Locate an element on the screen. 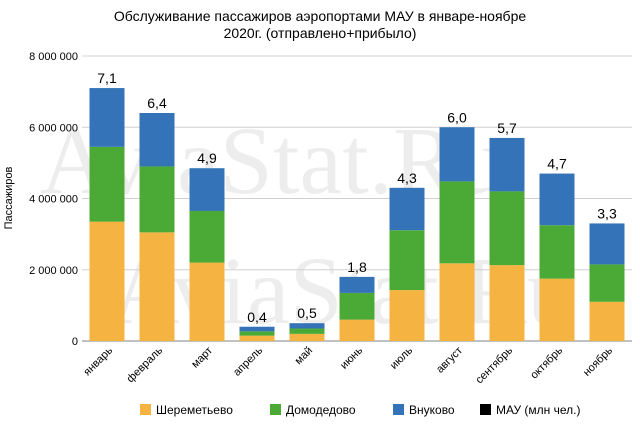  data-label: 4,7 is located at coordinates (557, 164).